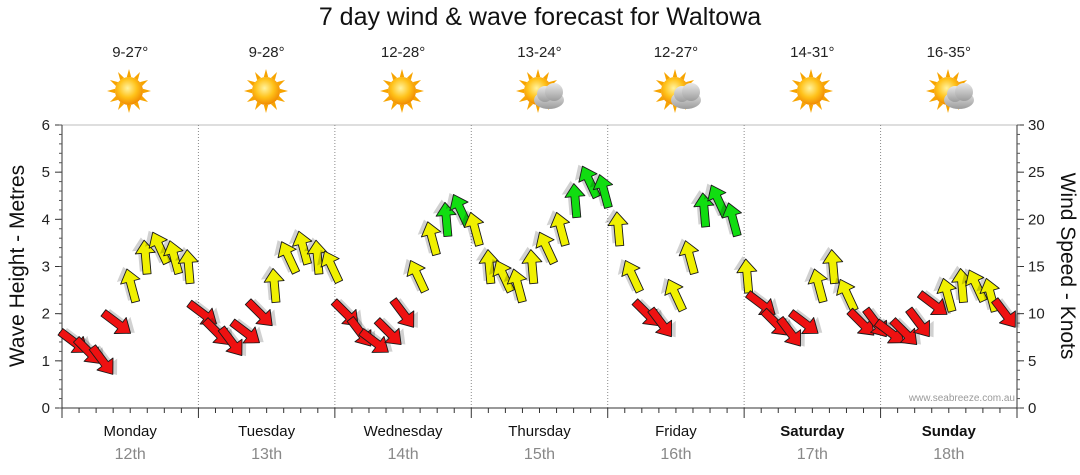 This screenshot has height=475, width=1080. I want to click on y-axis-left-title: Wave Height - Metres, so click(17, 266).